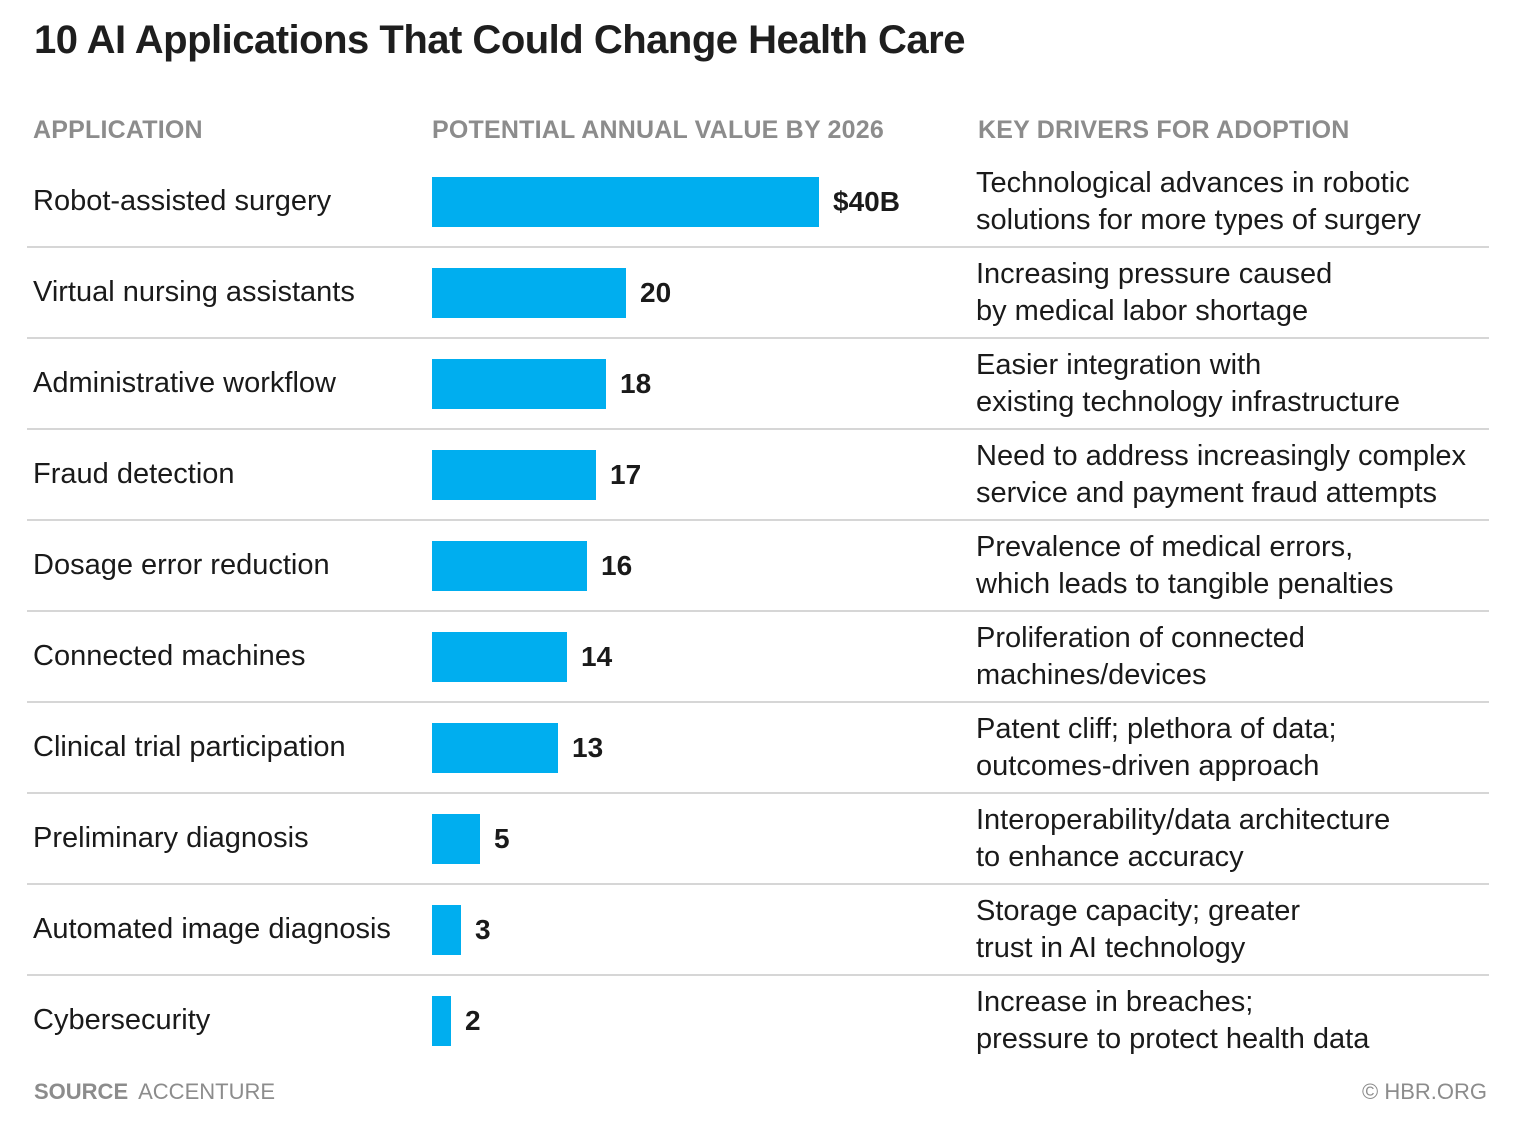  Describe the element at coordinates (473, 1020) in the screenshot. I see `value-label: 2` at that location.